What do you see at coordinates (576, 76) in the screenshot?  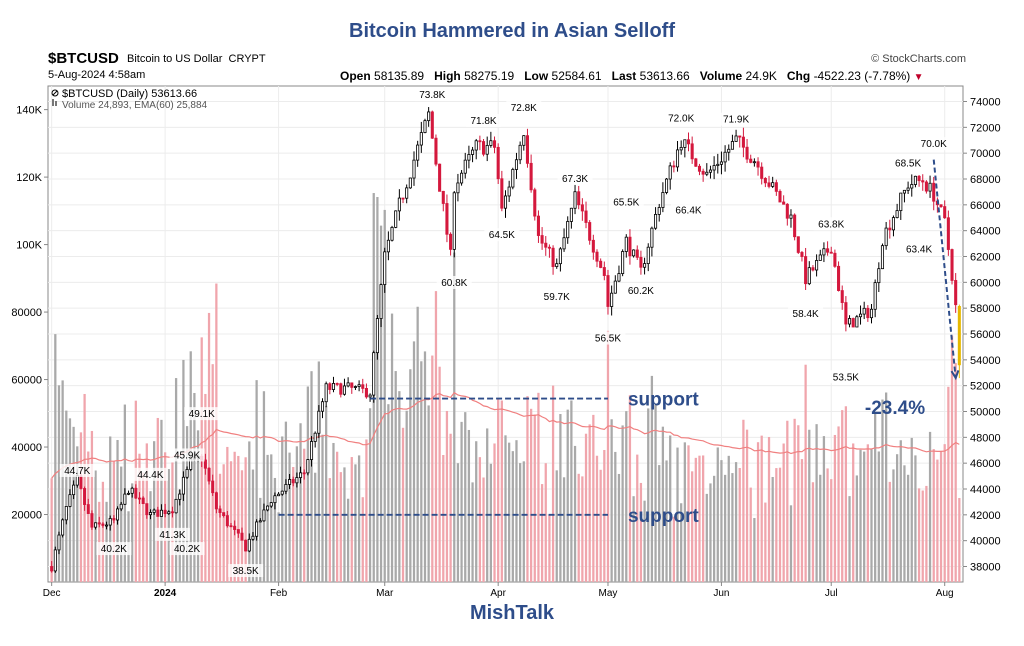 I see `low-value: 52584.61` at bounding box center [576, 76].